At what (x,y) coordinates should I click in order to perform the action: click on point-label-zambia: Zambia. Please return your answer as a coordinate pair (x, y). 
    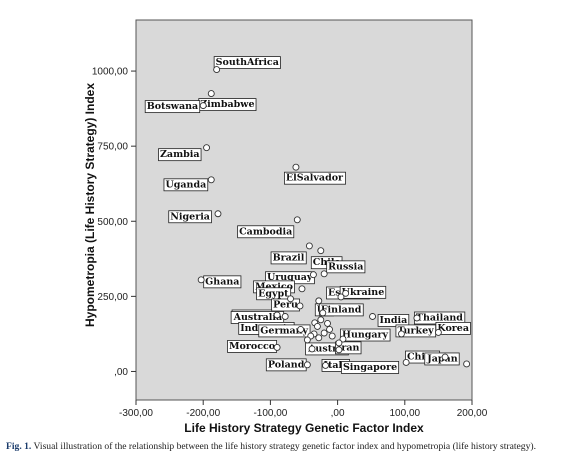
    Looking at the image, I should click on (180, 155).